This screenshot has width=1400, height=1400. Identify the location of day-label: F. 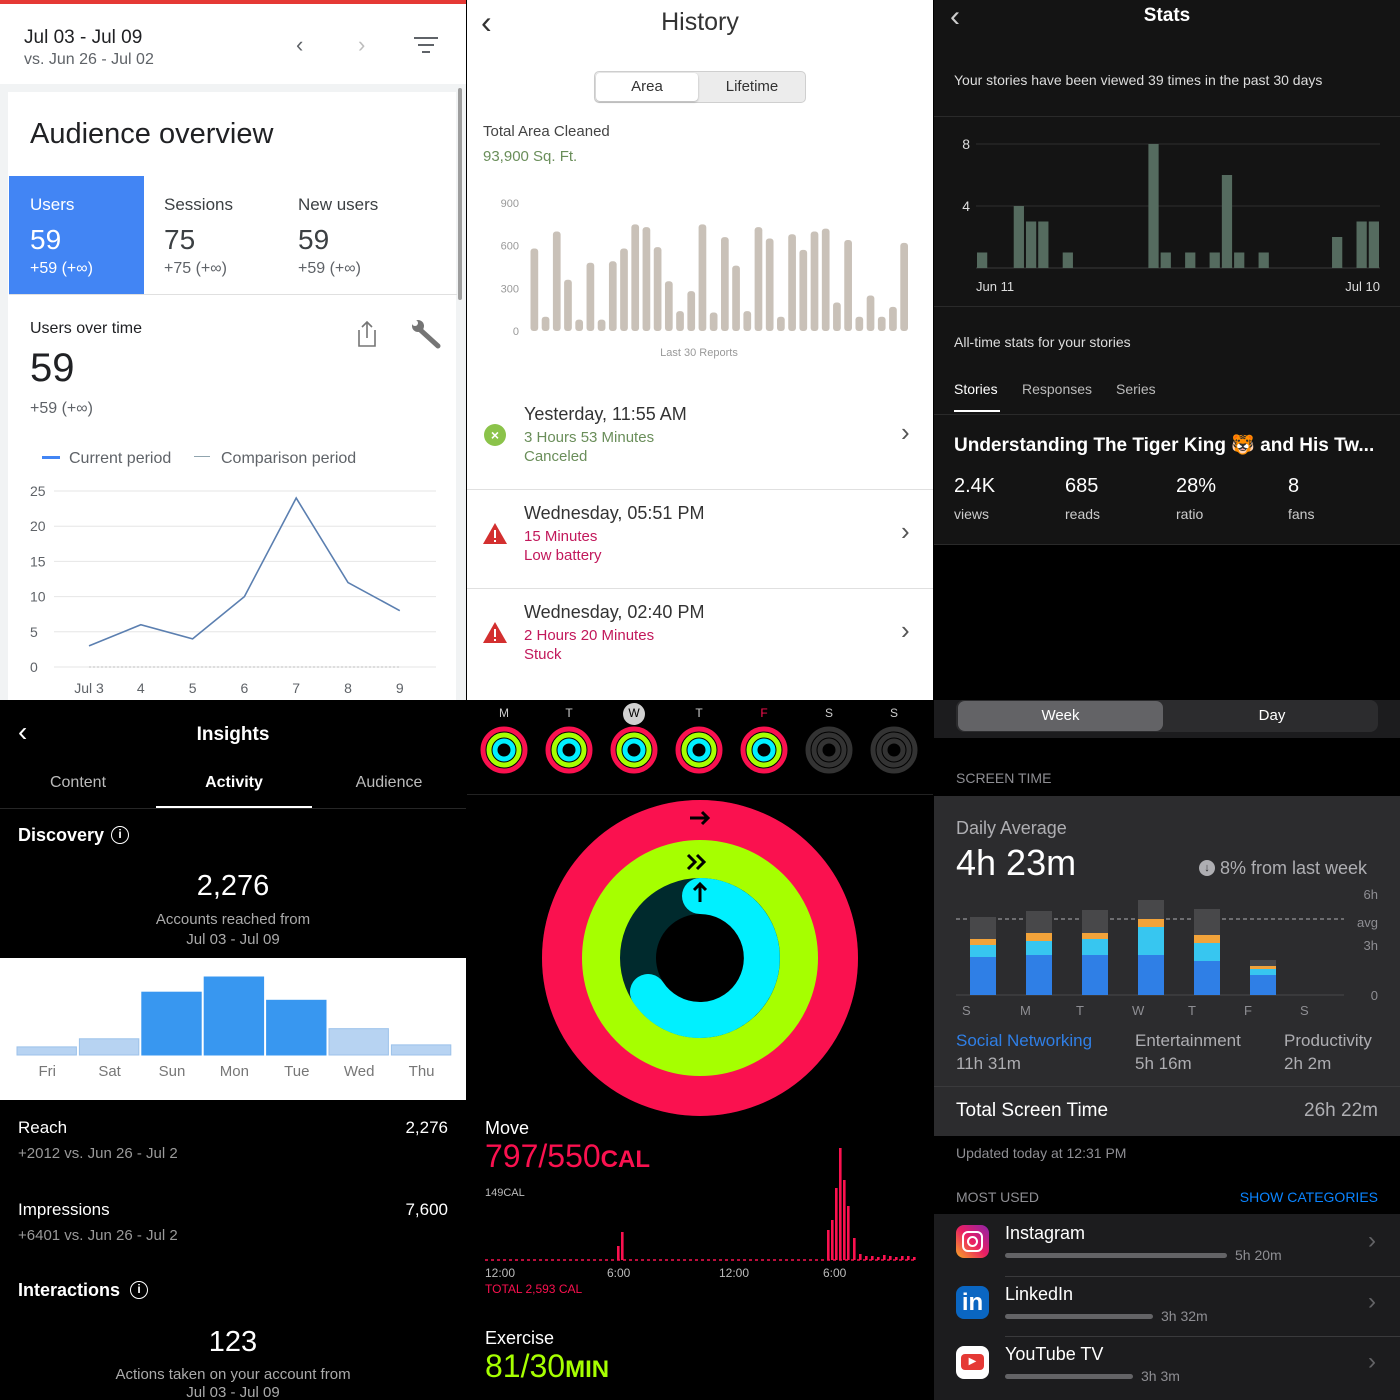
(764, 713).